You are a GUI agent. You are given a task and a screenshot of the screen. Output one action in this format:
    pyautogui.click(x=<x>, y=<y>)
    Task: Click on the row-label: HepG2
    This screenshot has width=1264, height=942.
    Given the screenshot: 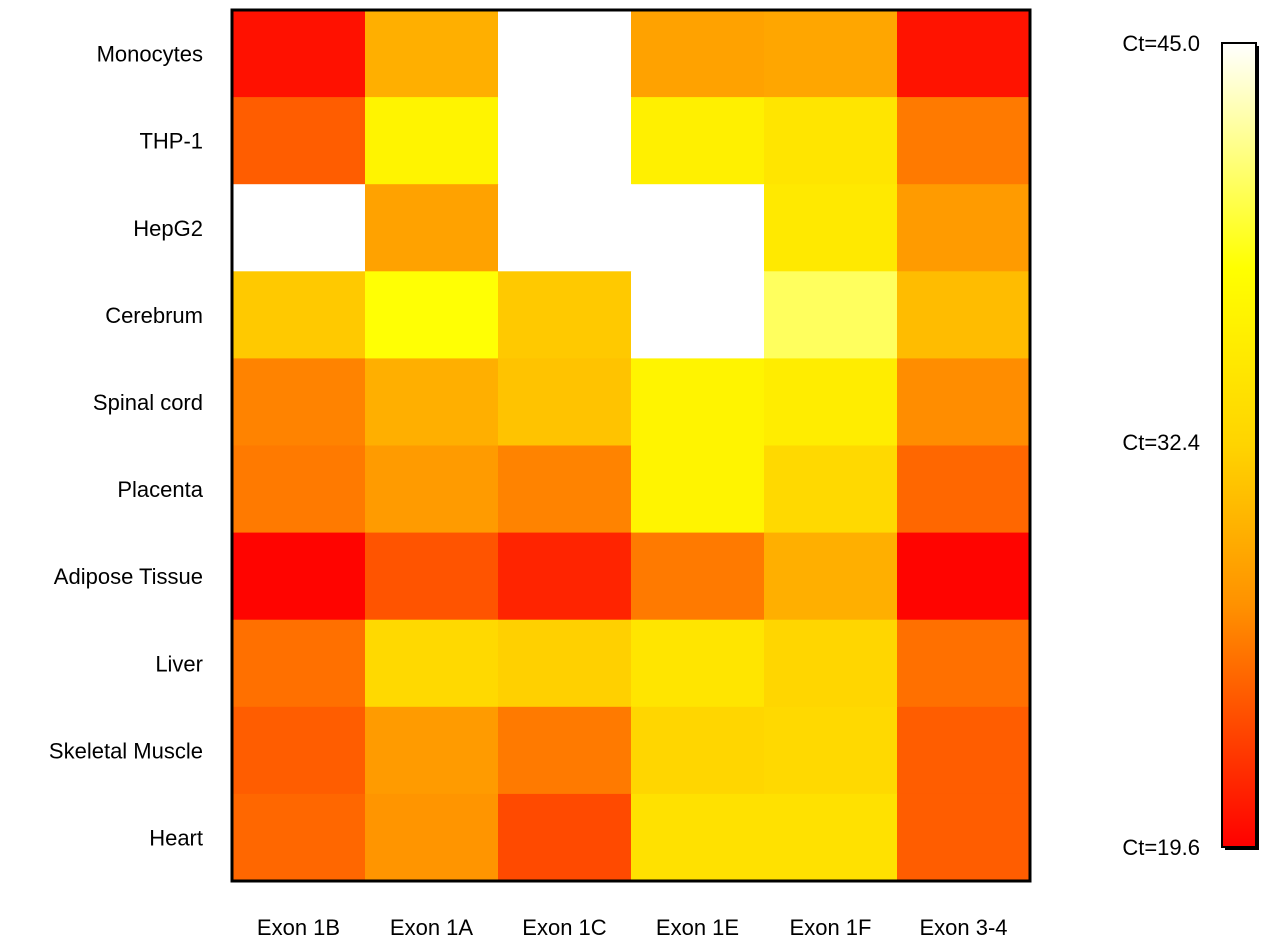 What is the action you would take?
    pyautogui.click(x=168, y=228)
    